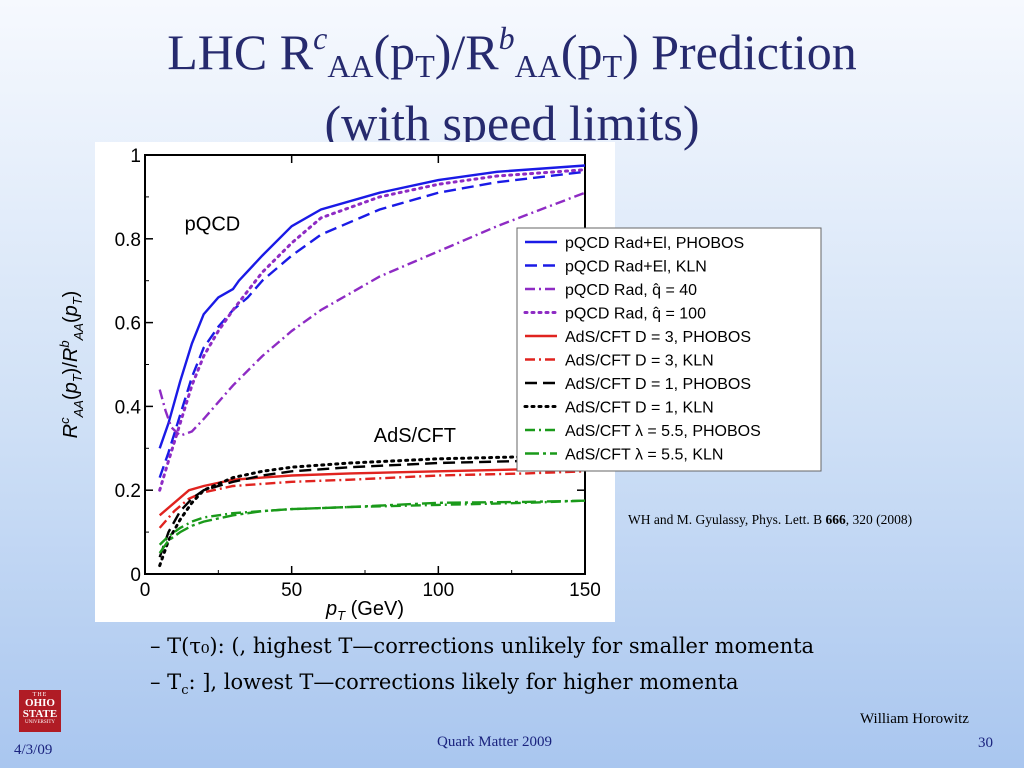 The width and height of the screenshot is (1024, 768). What do you see at coordinates (639, 408) in the screenshot?
I see `legend-label-8: AdS/CFT D = 1, KLN` at bounding box center [639, 408].